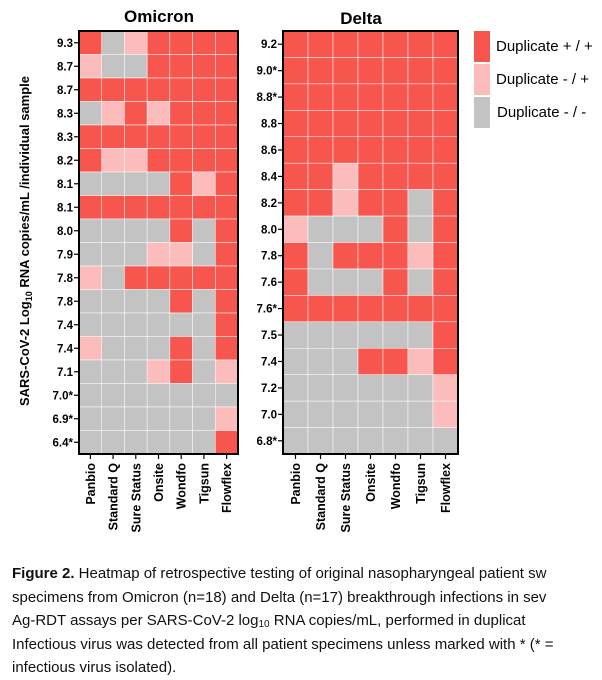 The image size is (602, 680). What do you see at coordinates (544, 46) in the screenshot?
I see `legend-label-pos-pos: Duplicate + / +` at bounding box center [544, 46].